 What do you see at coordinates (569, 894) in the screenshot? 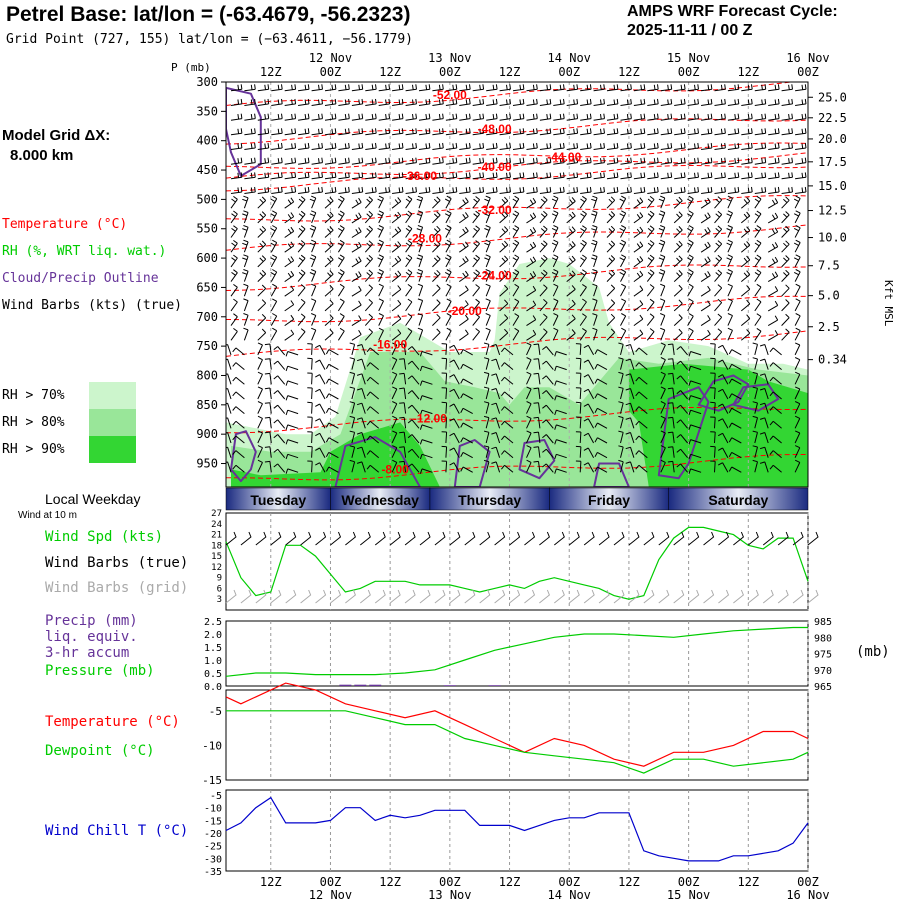
I see `bottom-date-label: 14 Nov` at bounding box center [569, 894].